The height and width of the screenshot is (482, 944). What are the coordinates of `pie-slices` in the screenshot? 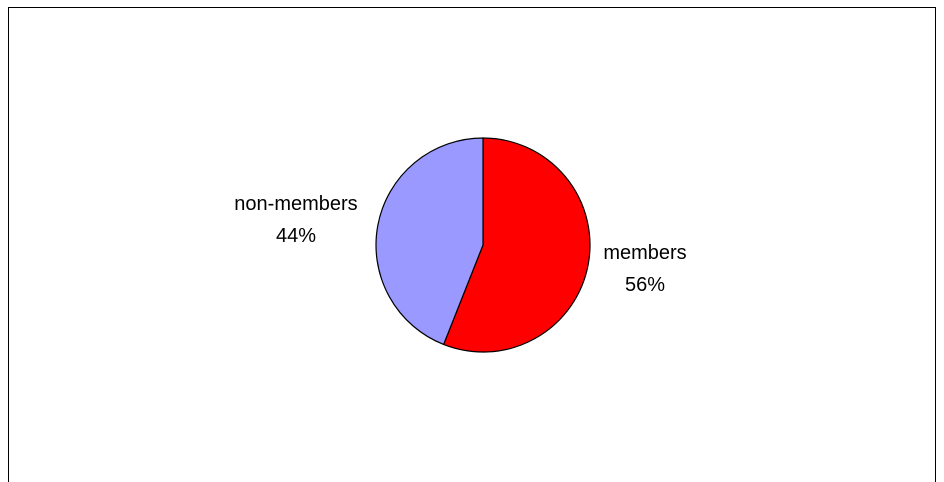 It's located at (483, 245).